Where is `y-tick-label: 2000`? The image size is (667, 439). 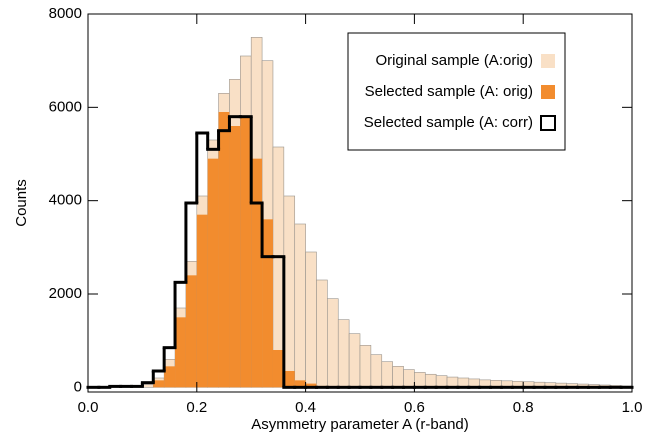 y-tick-label: 2000 is located at coordinates (65, 293).